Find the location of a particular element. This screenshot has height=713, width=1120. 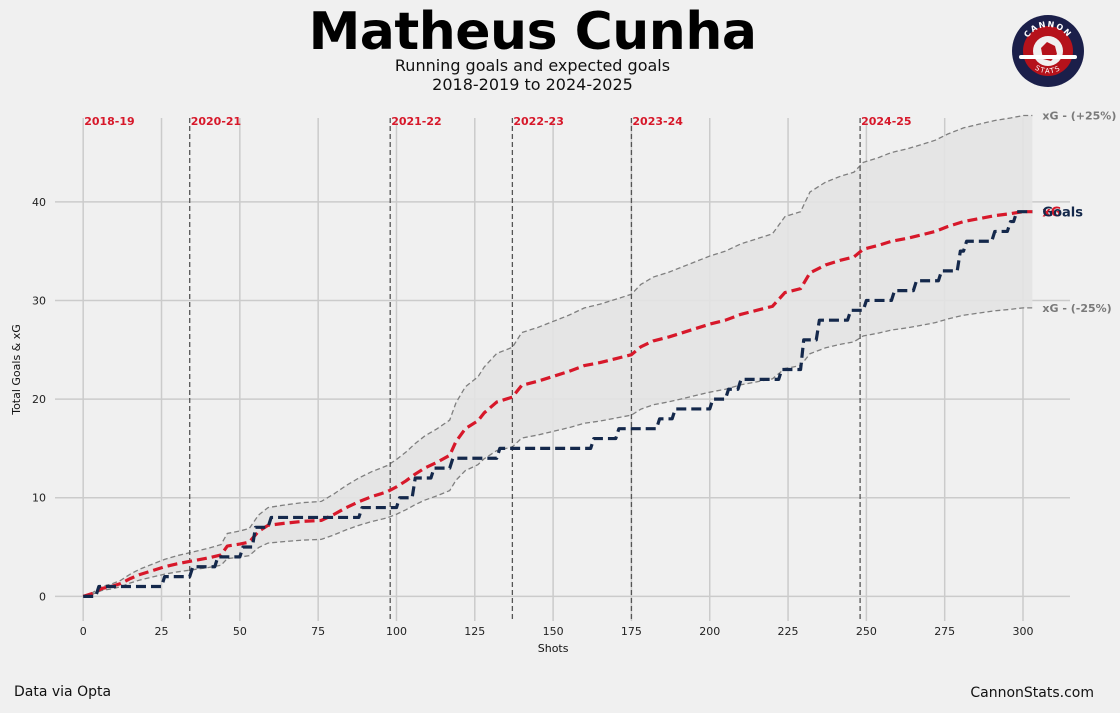

season-label: 2020-21 is located at coordinates (216, 121).